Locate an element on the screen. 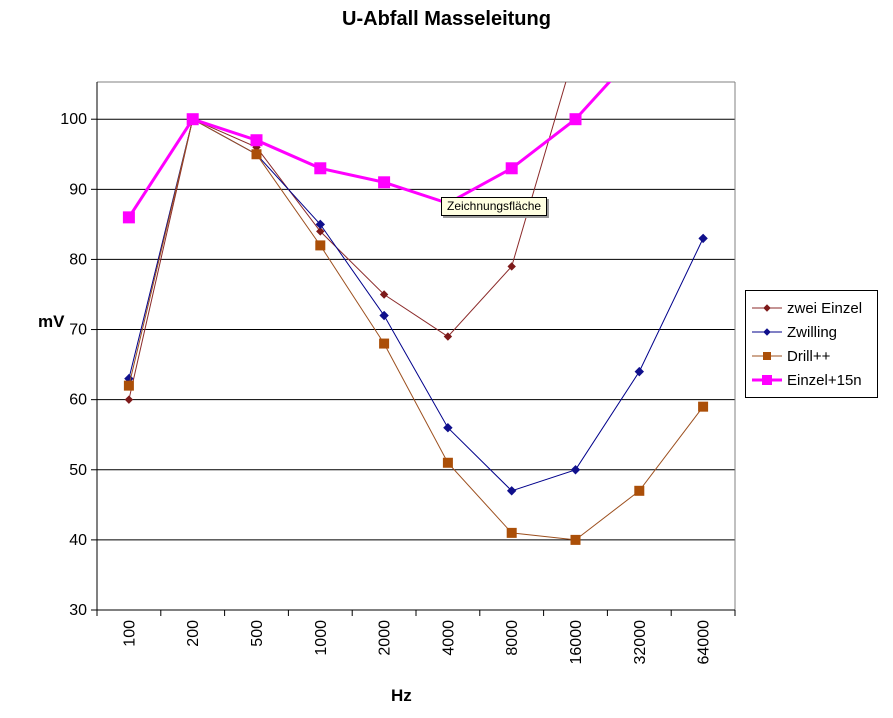 This screenshot has width=893, height=718. series-line is located at coordinates (369, 150).